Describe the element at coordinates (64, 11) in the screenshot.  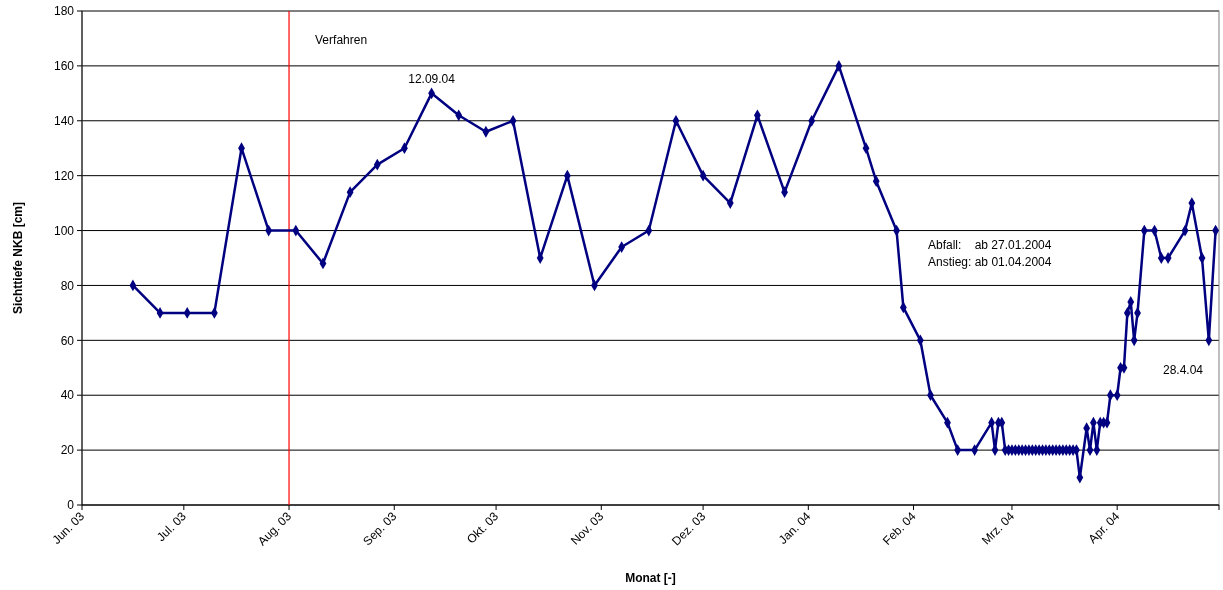
I see `y-tick-label: 180` at that location.